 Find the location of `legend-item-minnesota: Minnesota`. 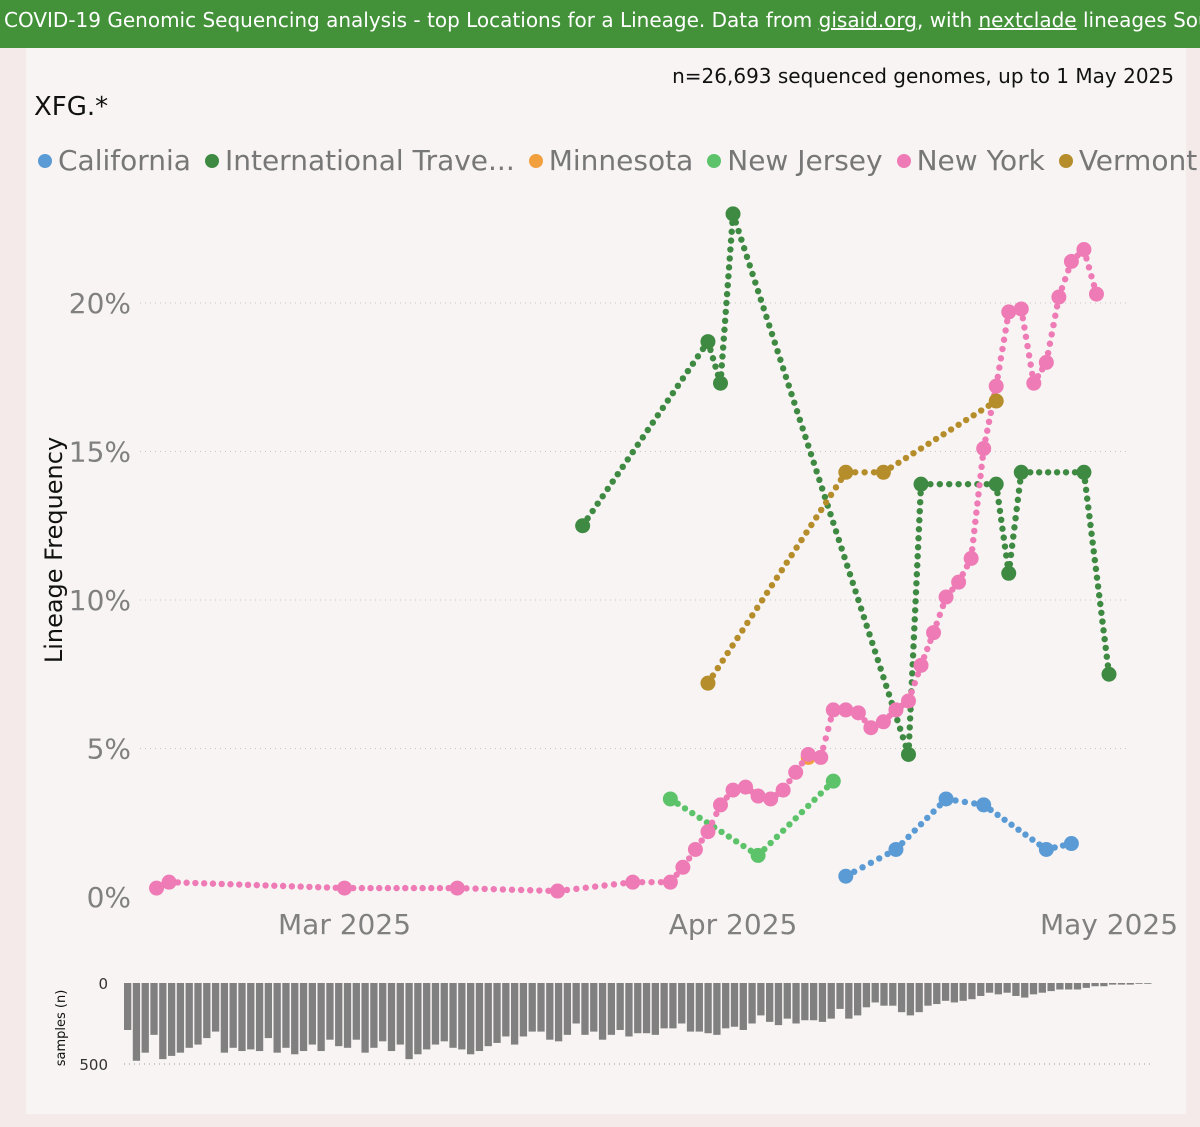

legend-item-minnesota: Minnesota is located at coordinates (610, 160).